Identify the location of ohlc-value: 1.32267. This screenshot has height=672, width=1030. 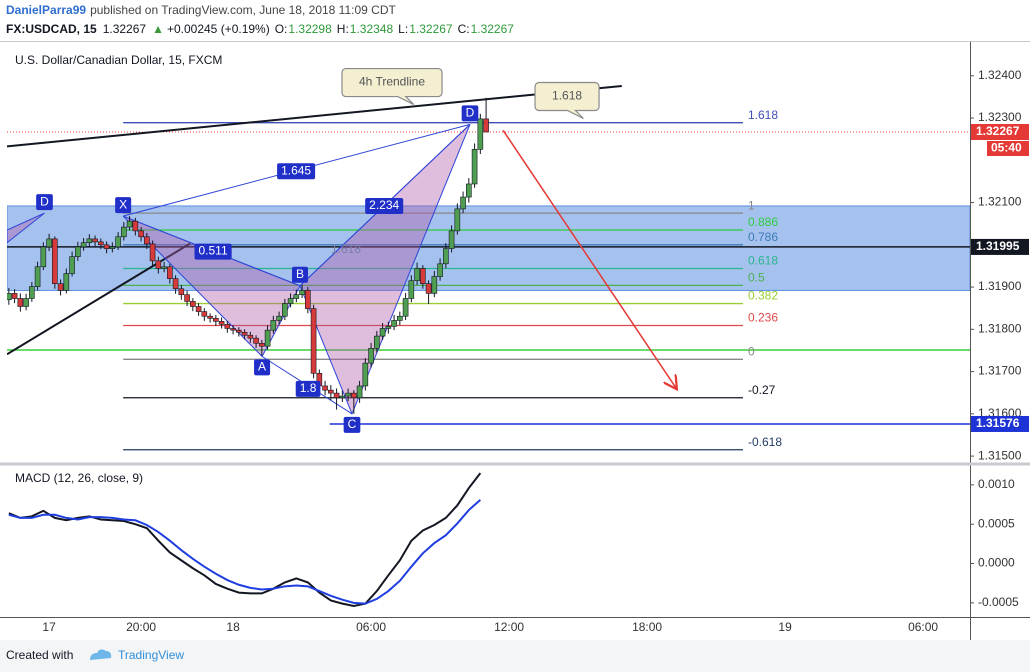
(493, 29).